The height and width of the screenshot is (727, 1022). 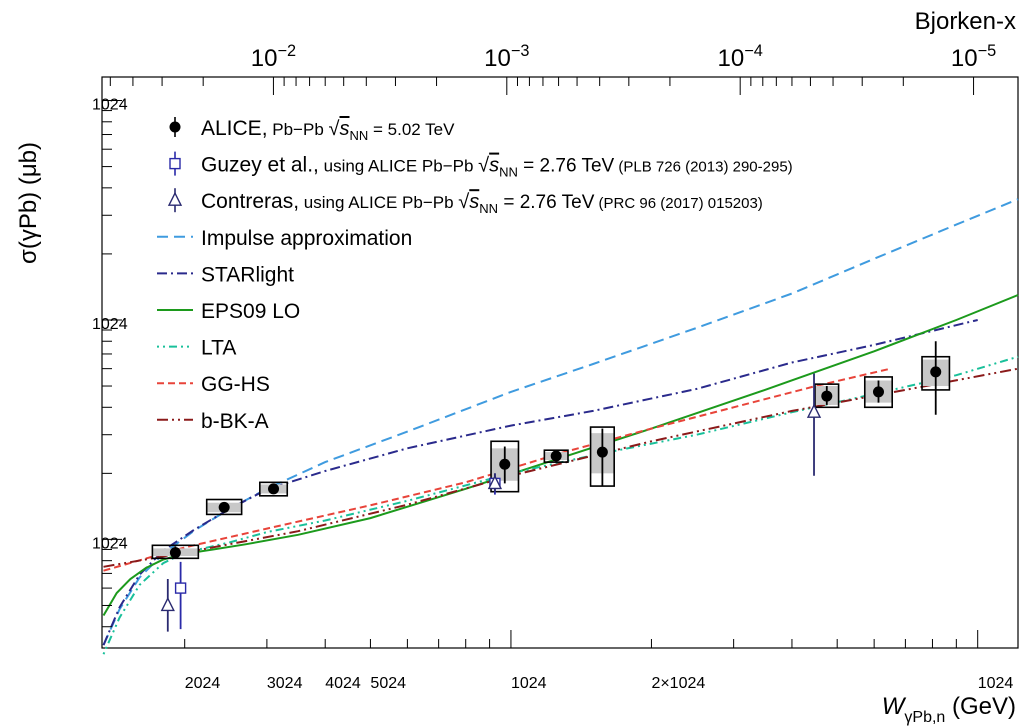 I want to click on legend-label: GG-HS, so click(x=235, y=384).